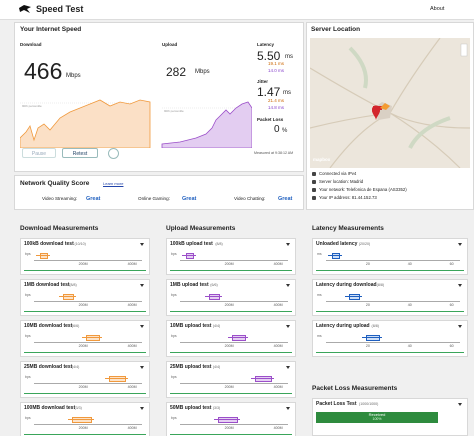  I want to click on test-count: (20/20), so click(364, 243).